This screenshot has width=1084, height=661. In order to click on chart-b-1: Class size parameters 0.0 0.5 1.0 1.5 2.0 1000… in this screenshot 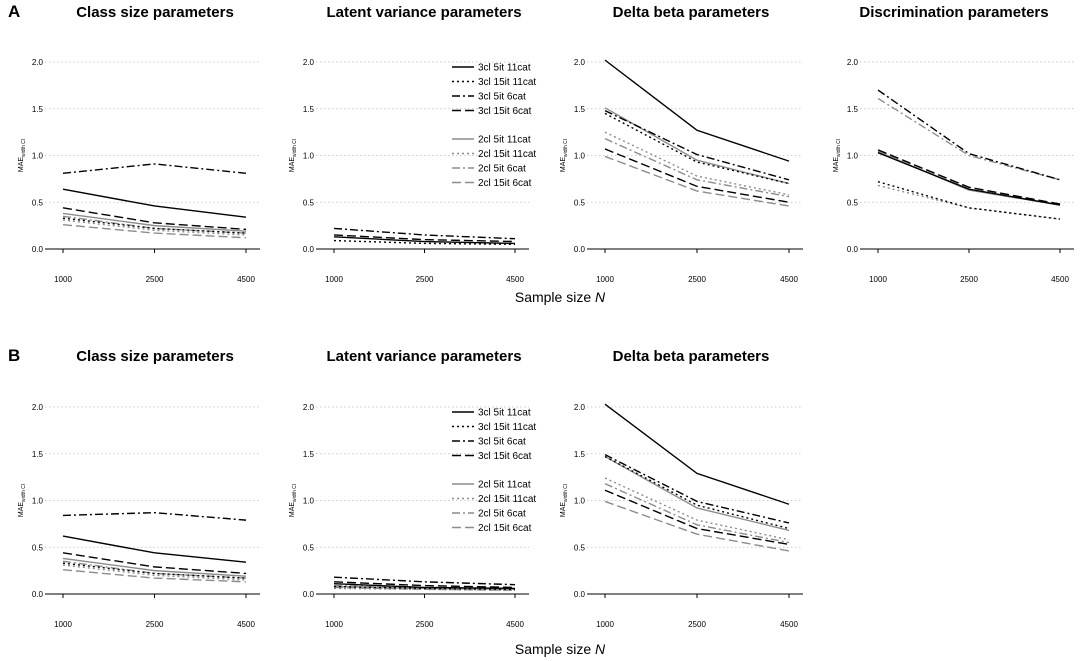, I will do `click(139, 488)`.